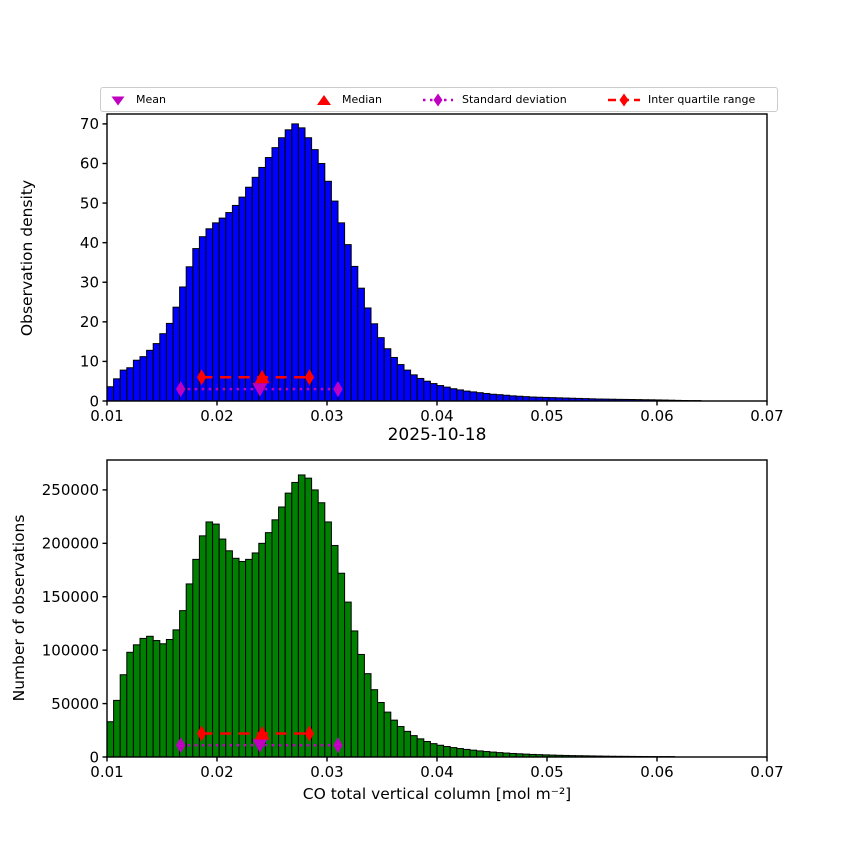 The height and width of the screenshot is (850, 850). I want to click on y-tick-label: 10, so click(89, 362).